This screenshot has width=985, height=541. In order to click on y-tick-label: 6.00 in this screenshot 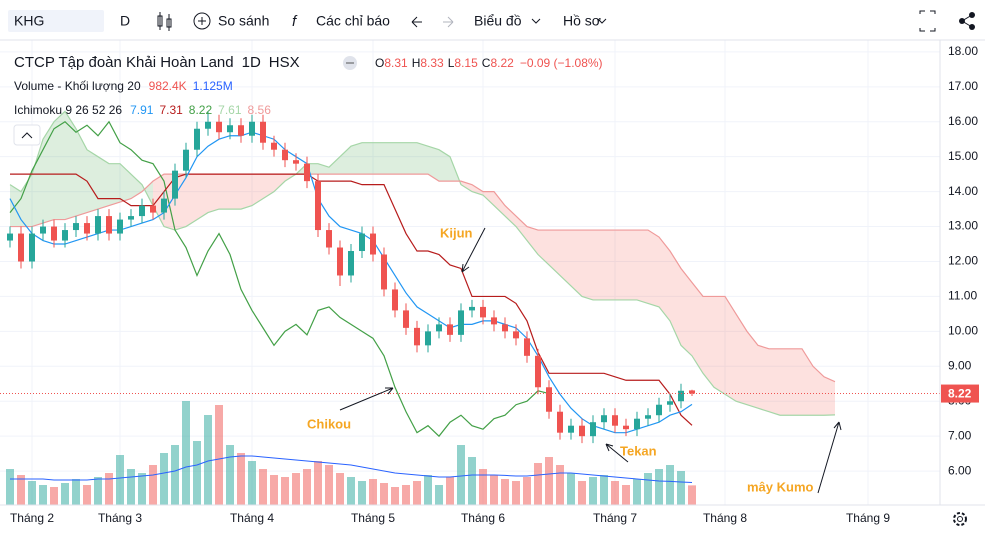, I will do `click(960, 470)`.